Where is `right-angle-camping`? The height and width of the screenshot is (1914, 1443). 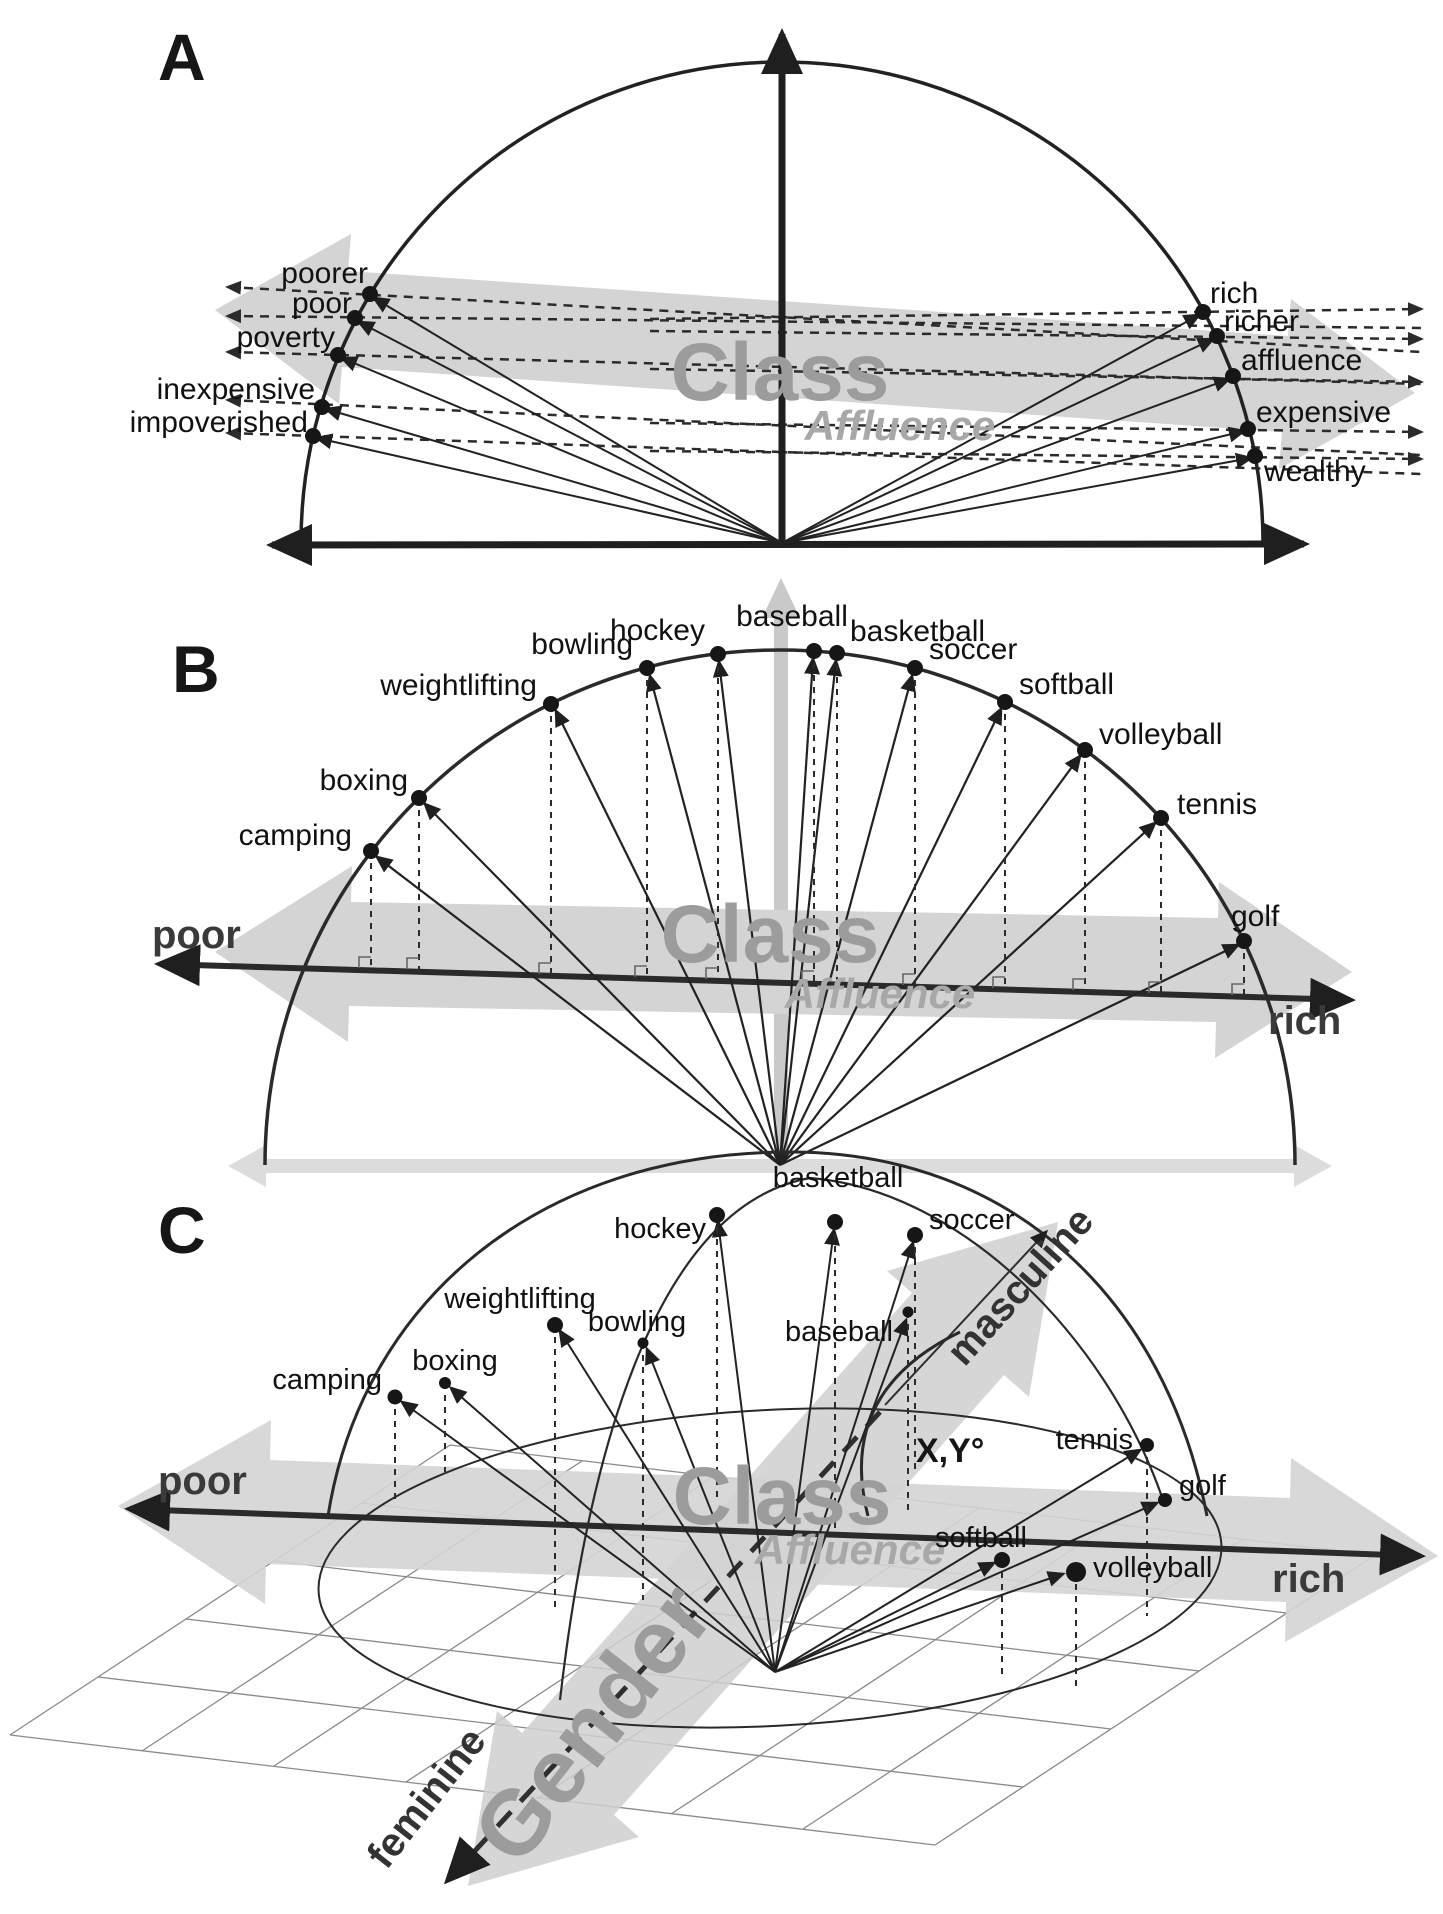
right-angle-camping is located at coordinates (364, 962).